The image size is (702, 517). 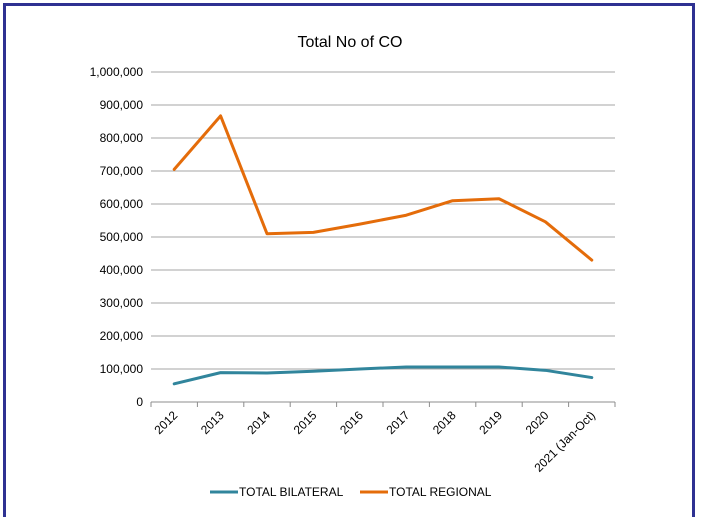 What do you see at coordinates (122, 171) in the screenshot?
I see `y-tick-label: 700,000` at bounding box center [122, 171].